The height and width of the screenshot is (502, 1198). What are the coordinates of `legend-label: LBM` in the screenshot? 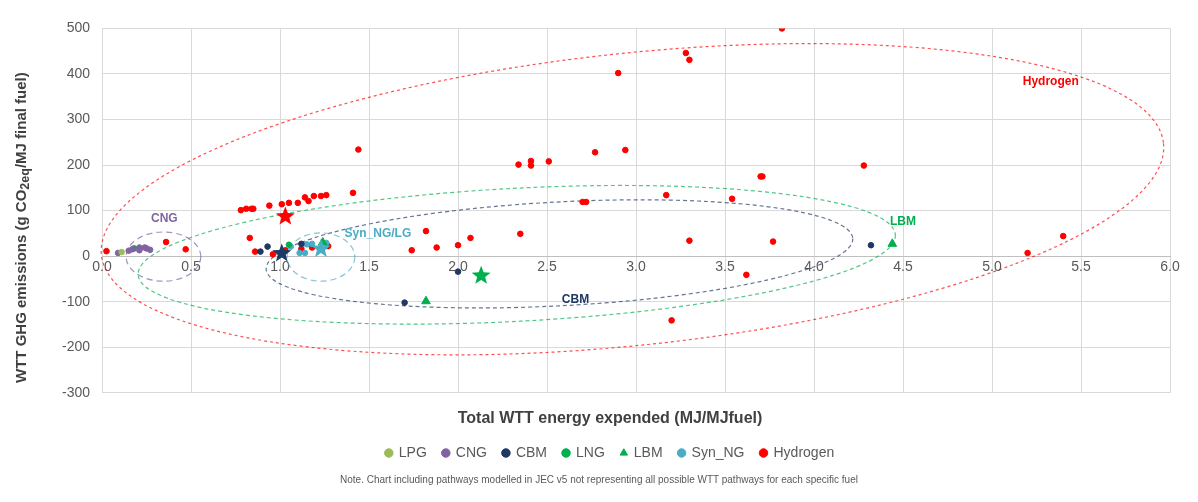 It's located at (648, 451).